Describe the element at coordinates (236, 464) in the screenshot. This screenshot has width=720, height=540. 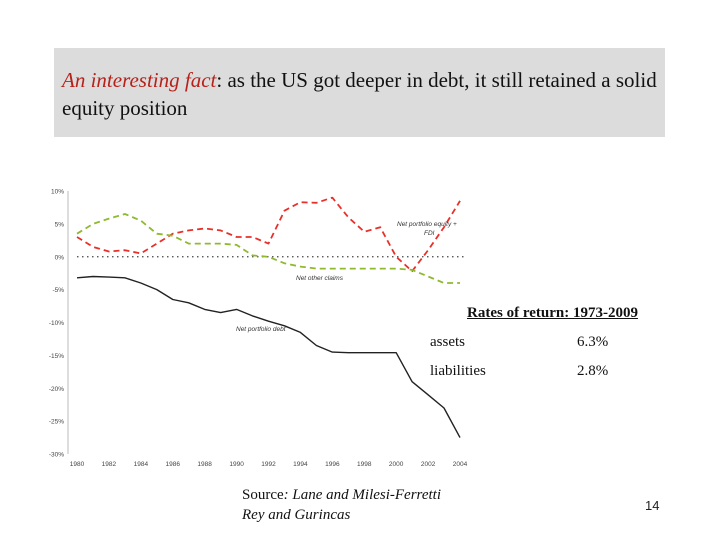
I see `x-tick-label: 1990` at that location.